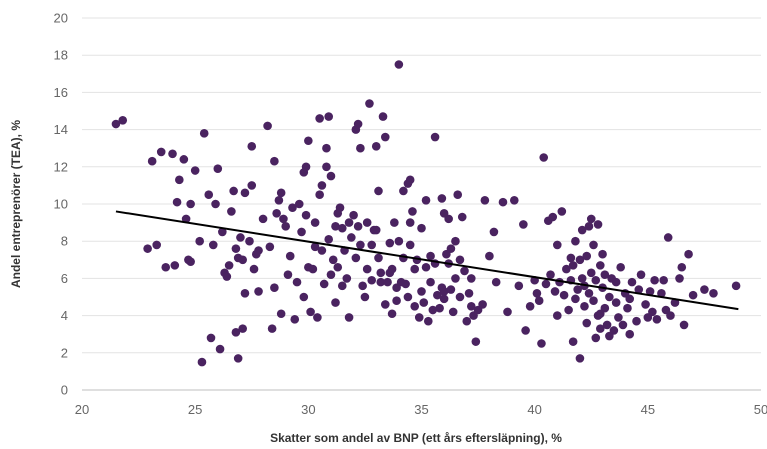 This screenshot has height=449, width=767. I want to click on y-tick-label: 6, so click(64, 278).